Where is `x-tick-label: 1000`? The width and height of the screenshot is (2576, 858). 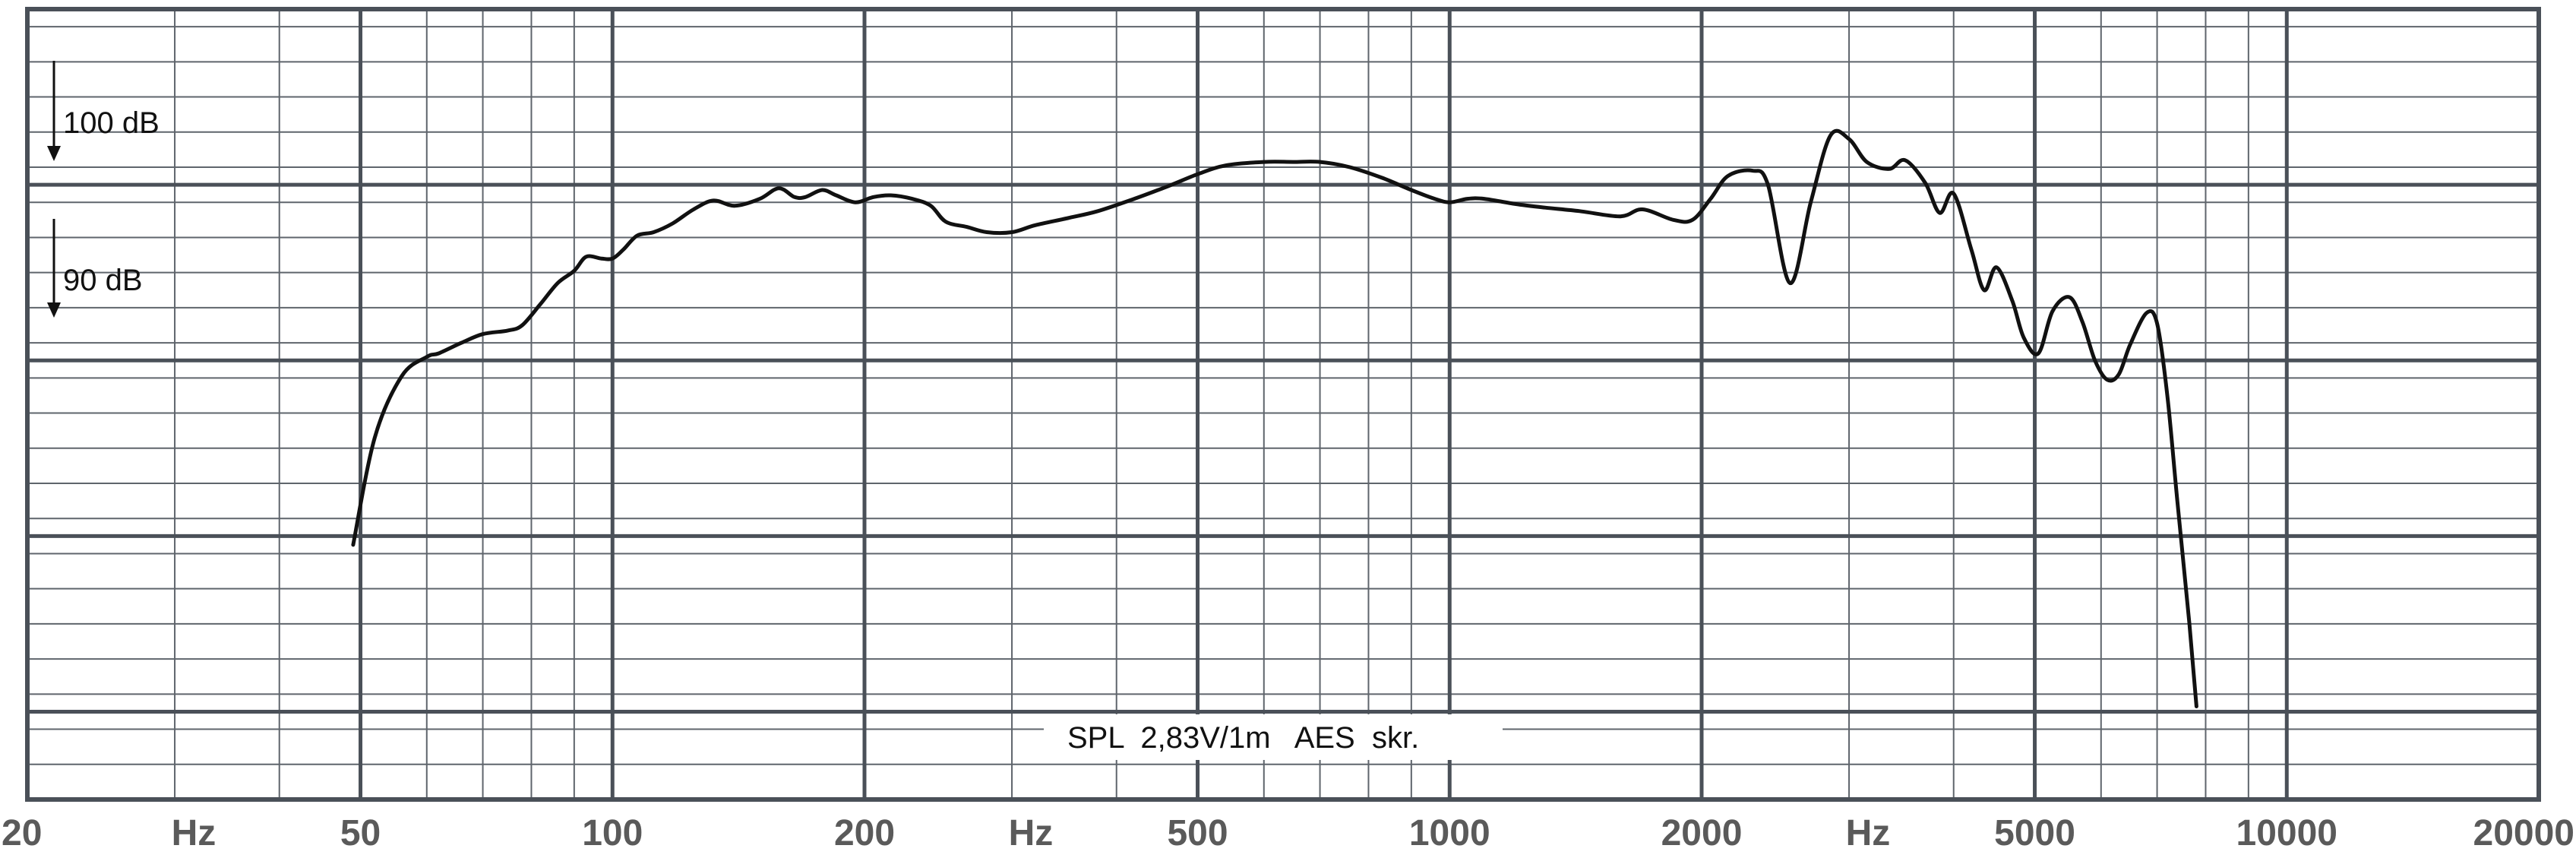 x-tick-label: 1000 is located at coordinates (1449, 833).